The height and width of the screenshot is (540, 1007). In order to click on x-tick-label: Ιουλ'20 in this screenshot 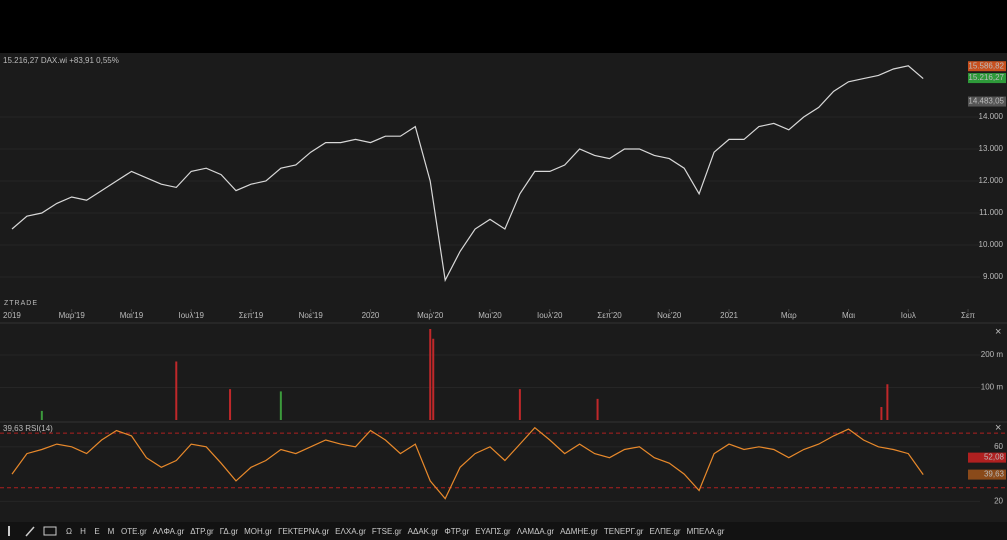, I will do `click(550, 315)`.